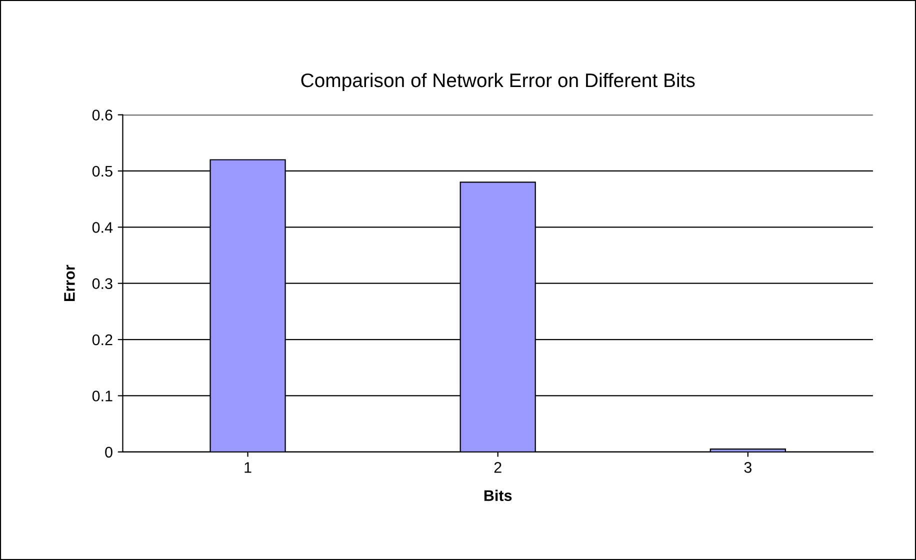 The width and height of the screenshot is (916, 560). Describe the element at coordinates (748, 467) in the screenshot. I see `x-tick-label: 3` at that location.